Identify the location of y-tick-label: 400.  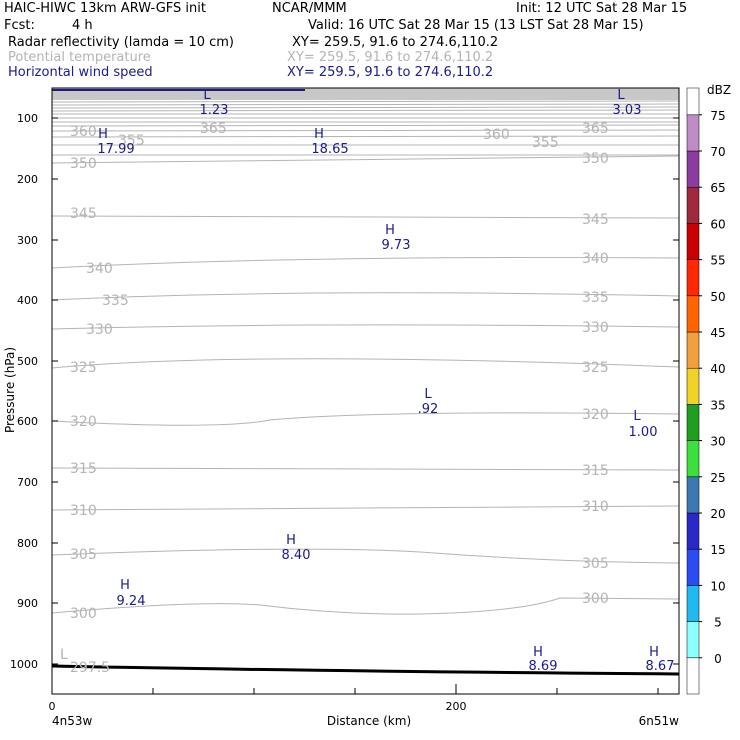
(27, 300).